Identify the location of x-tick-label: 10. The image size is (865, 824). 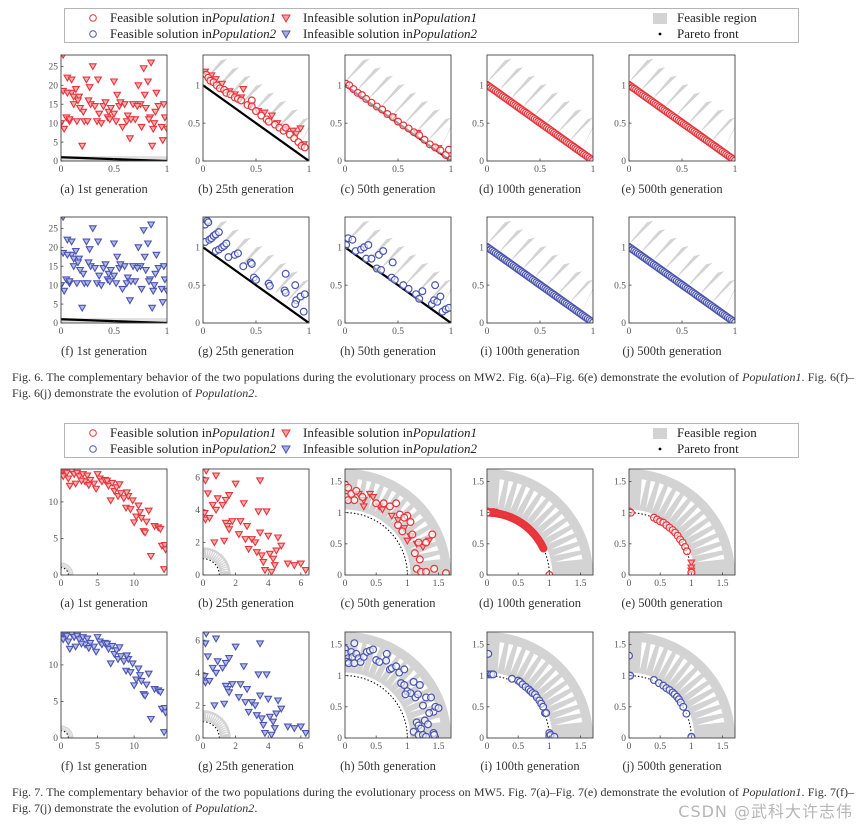
(134, 584).